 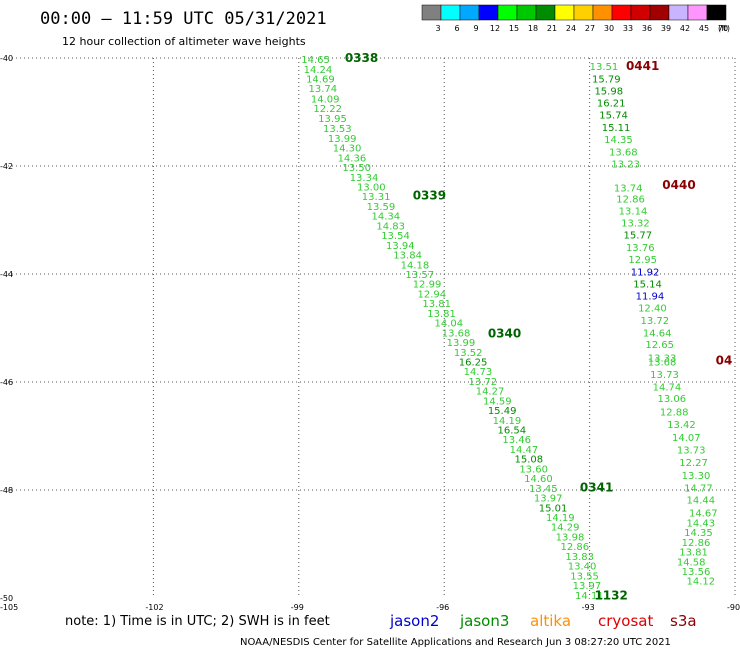 What do you see at coordinates (650, 297) in the screenshot?
I see `wave-height-value: 11.94` at bounding box center [650, 297].